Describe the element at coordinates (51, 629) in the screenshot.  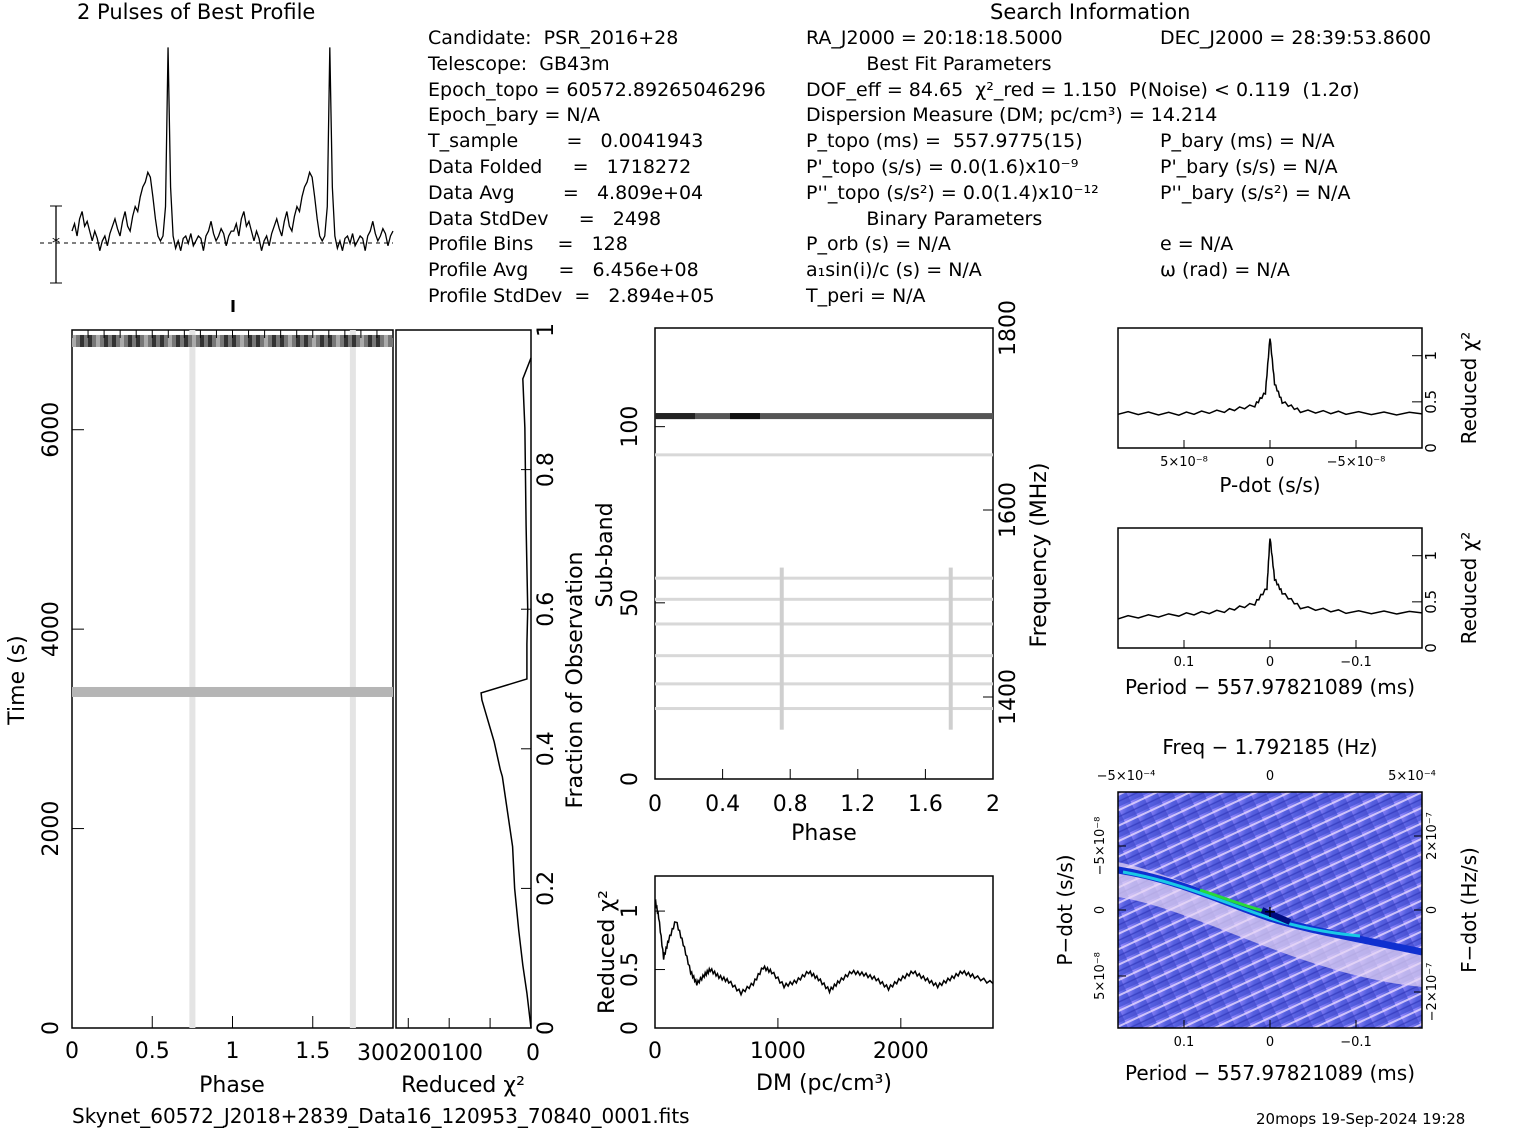
I see `y-tick-label: 4000` at that location.